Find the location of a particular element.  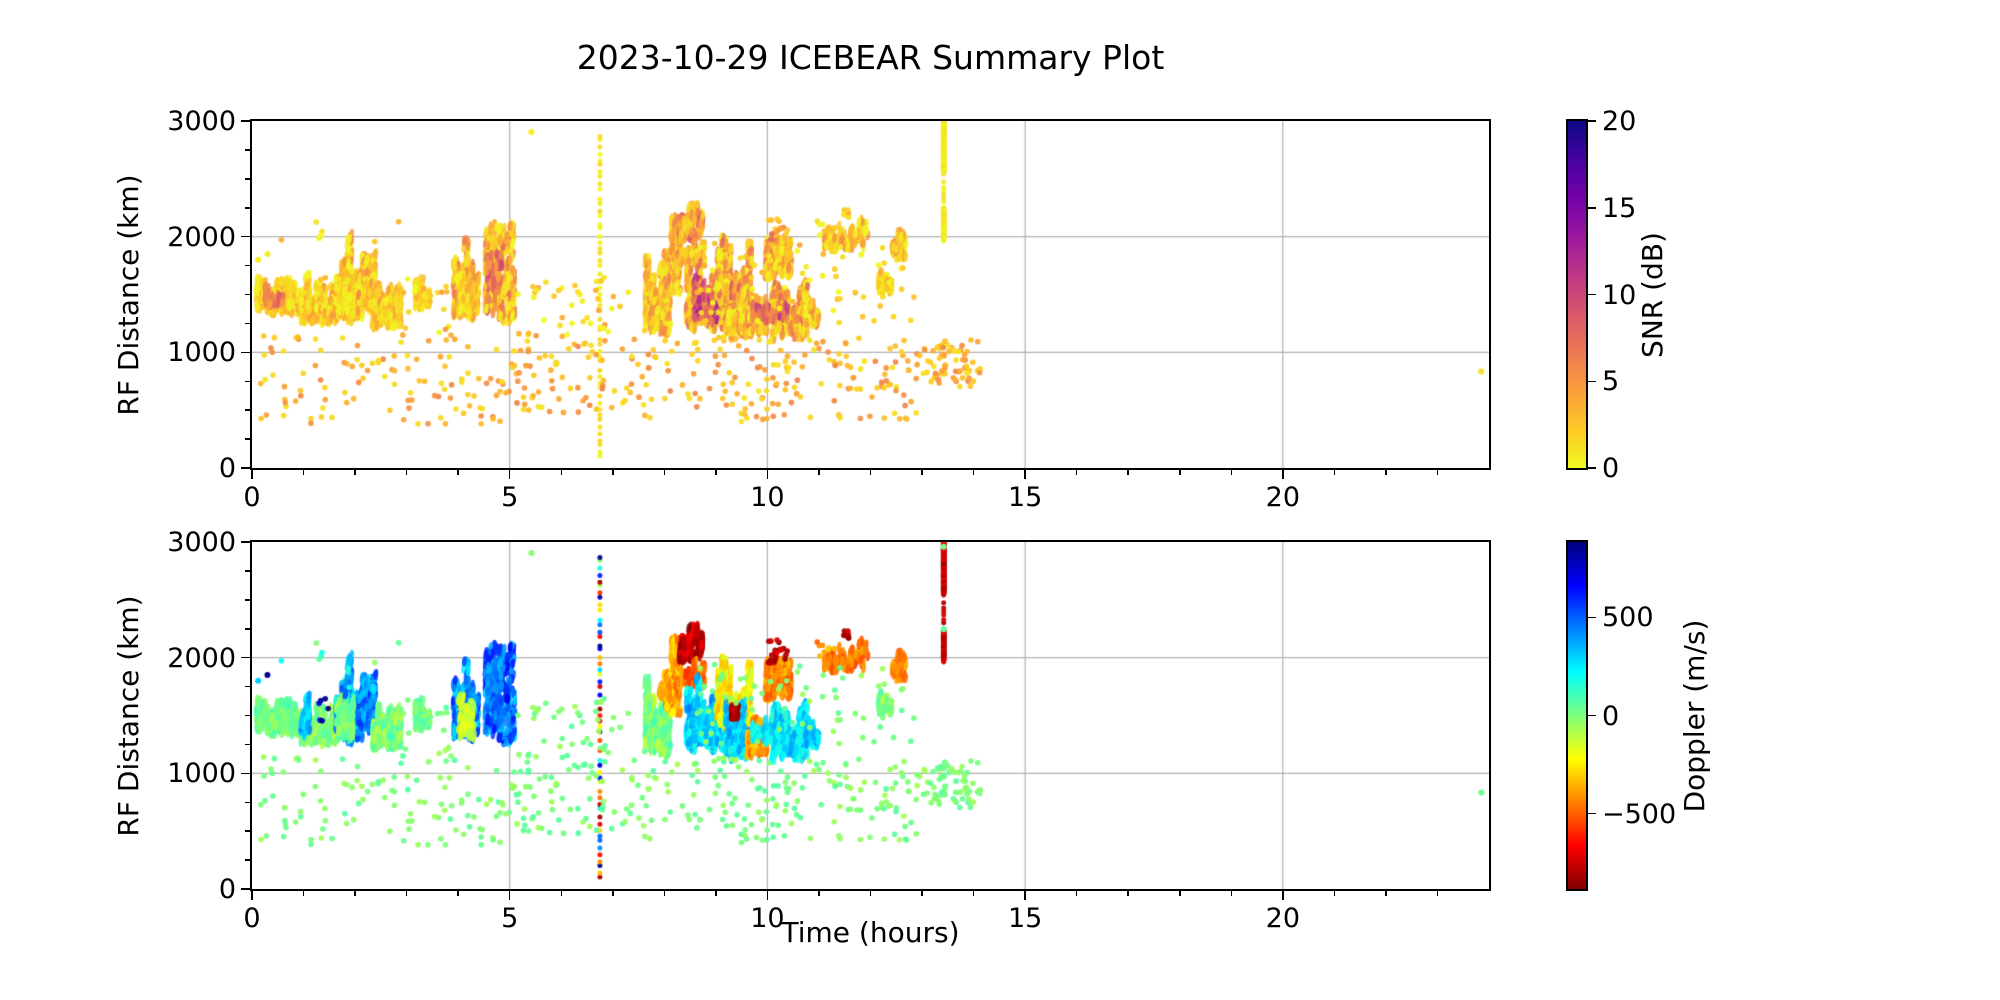

x-axis-label: Time (hours) is located at coordinates (870, 932).